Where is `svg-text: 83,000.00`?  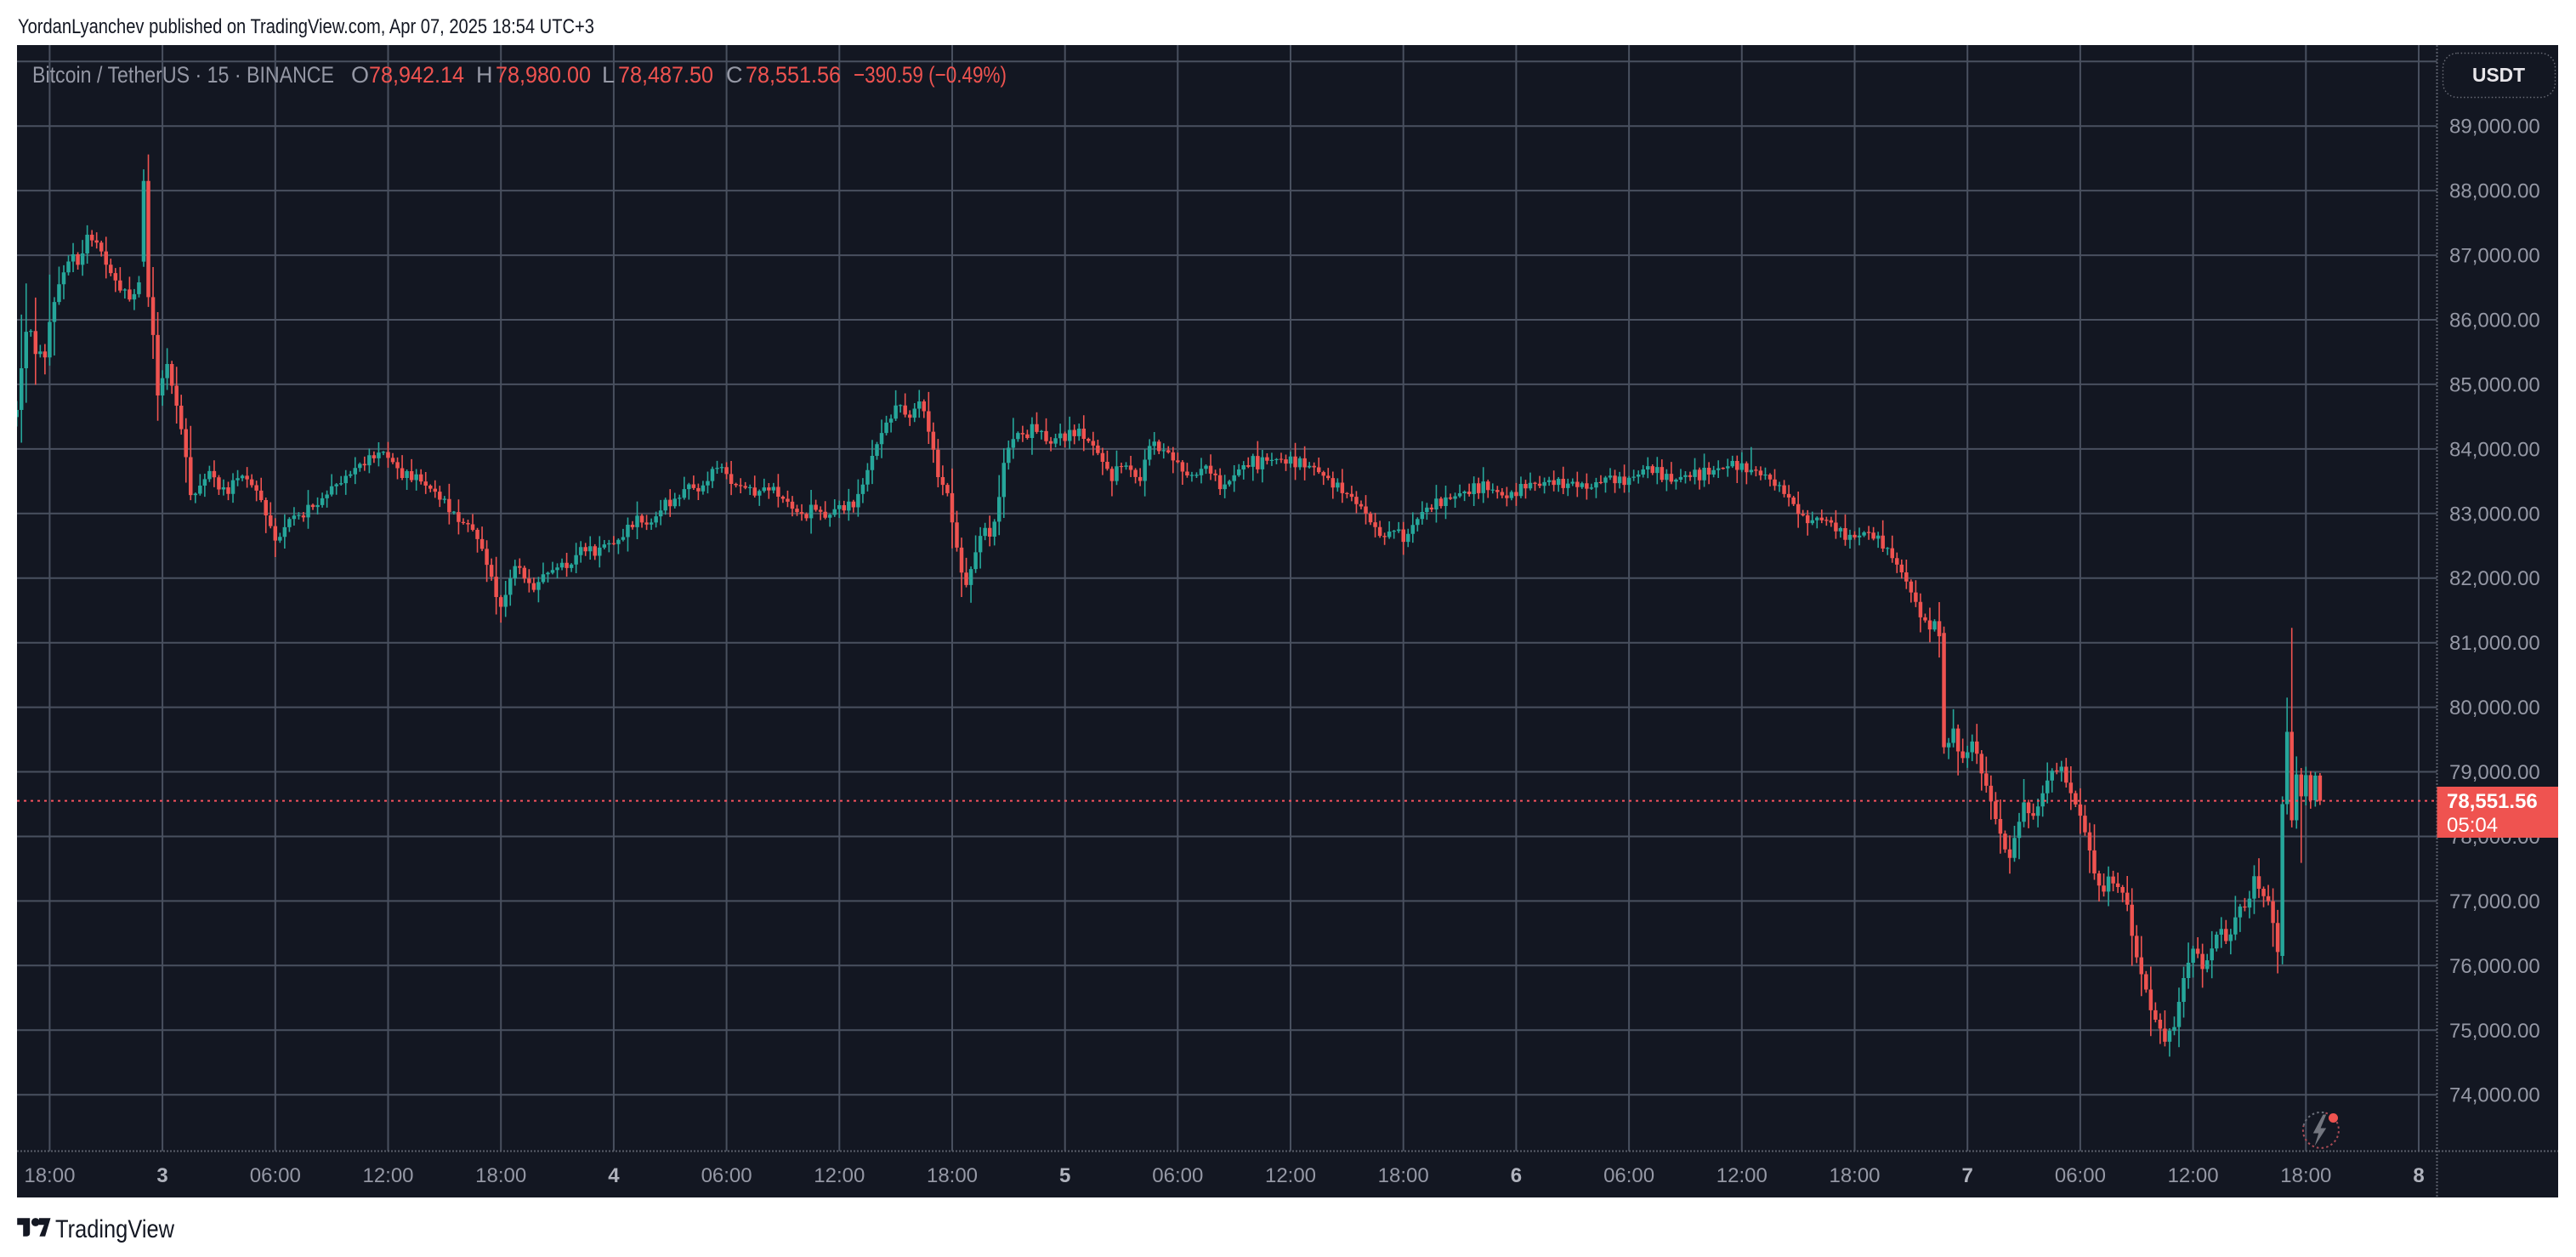
svg-text: 83,000.00 is located at coordinates (2494, 514).